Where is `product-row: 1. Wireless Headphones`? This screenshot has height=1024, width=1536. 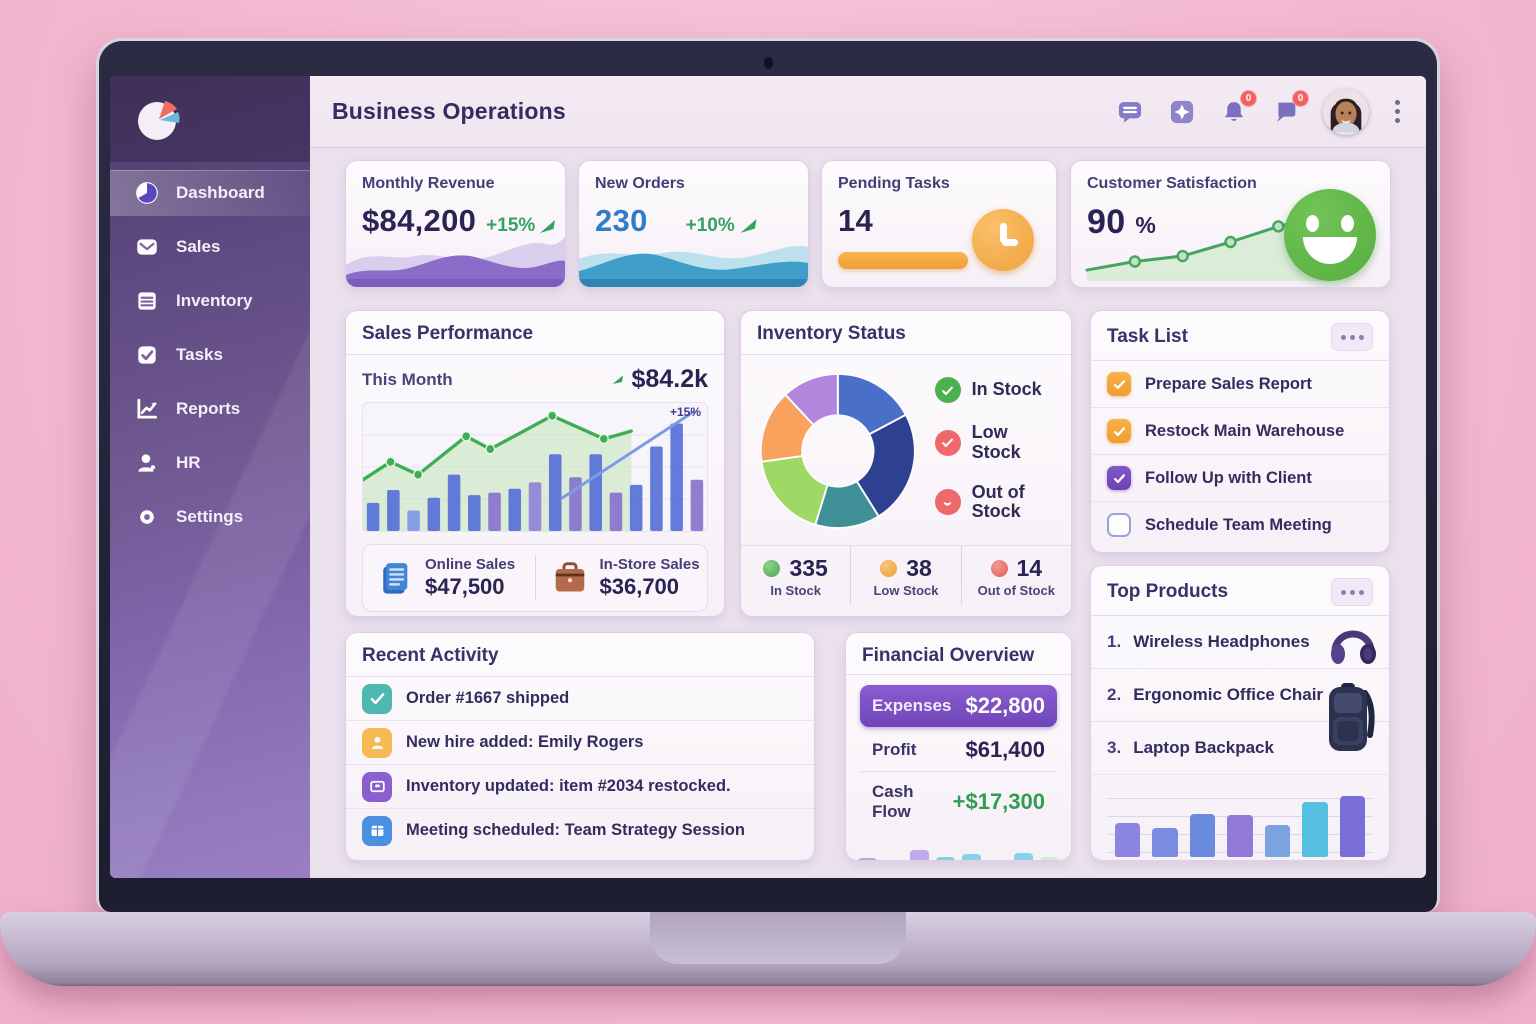
product-row: 1. Wireless Headphones is located at coordinates (1240, 642).